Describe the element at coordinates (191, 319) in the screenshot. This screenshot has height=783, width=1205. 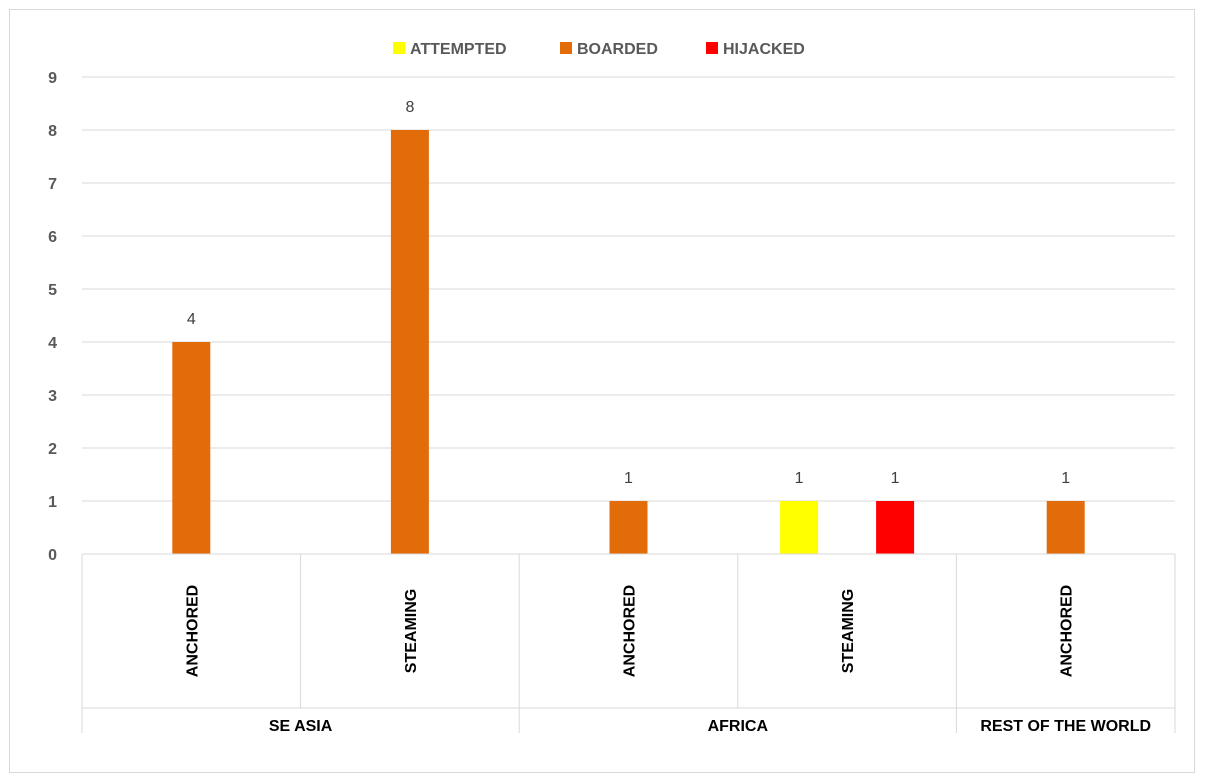
I see `data-label: 4` at that location.